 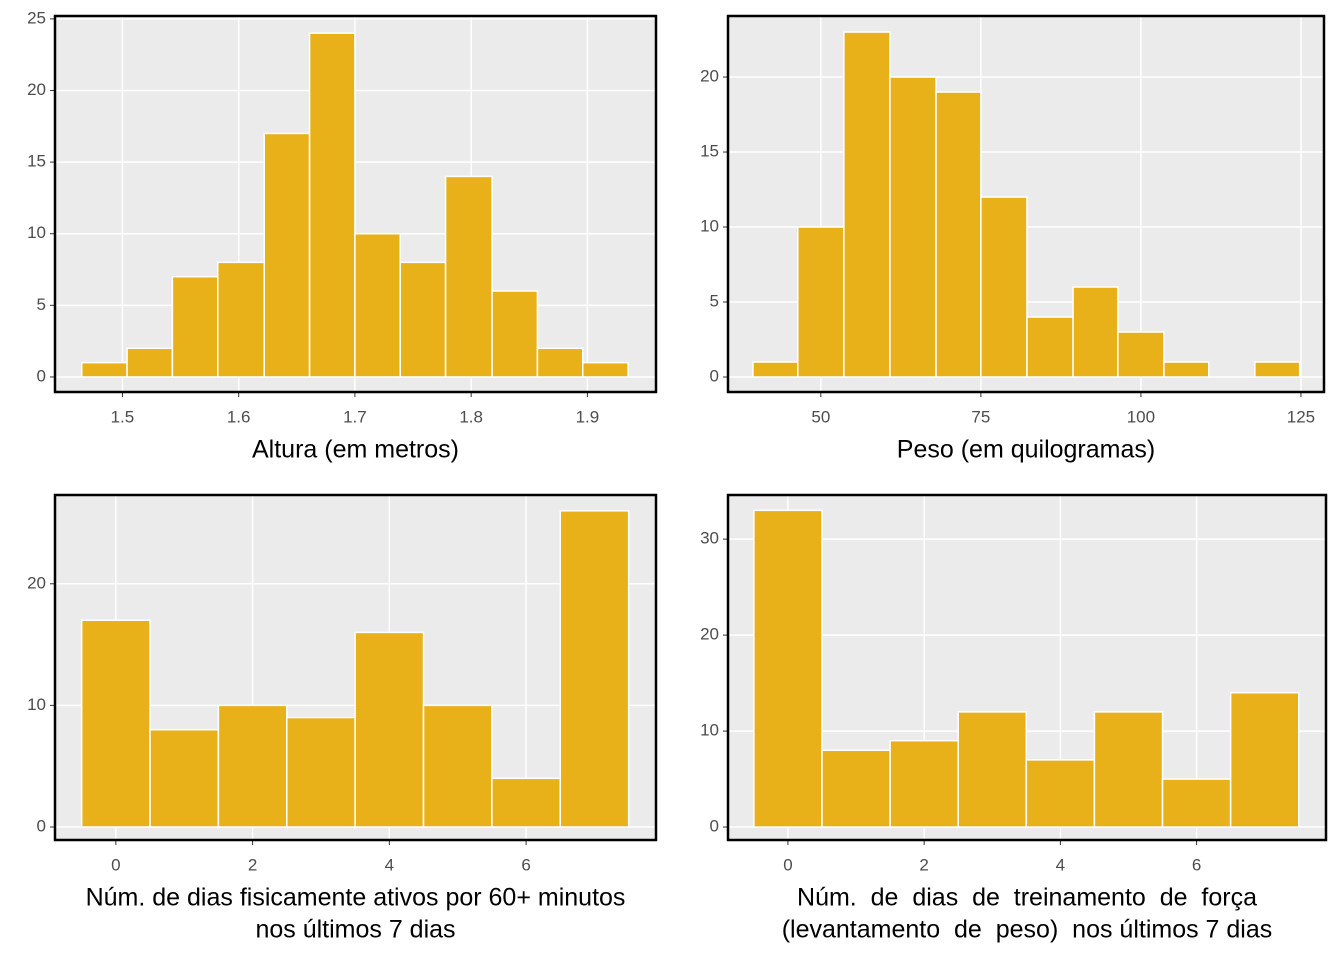 What do you see at coordinates (980, 416) in the screenshot?
I see `x-tick-label: 75` at bounding box center [980, 416].